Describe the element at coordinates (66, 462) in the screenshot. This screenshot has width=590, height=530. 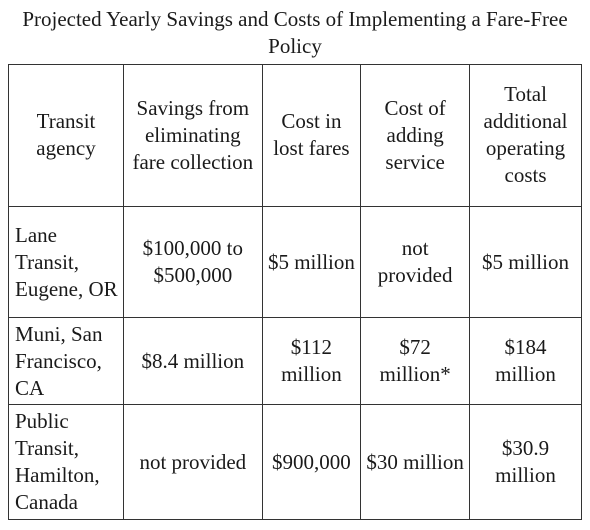
I see `cell-agency: Public Transit, Hamilton, Canada` at that location.